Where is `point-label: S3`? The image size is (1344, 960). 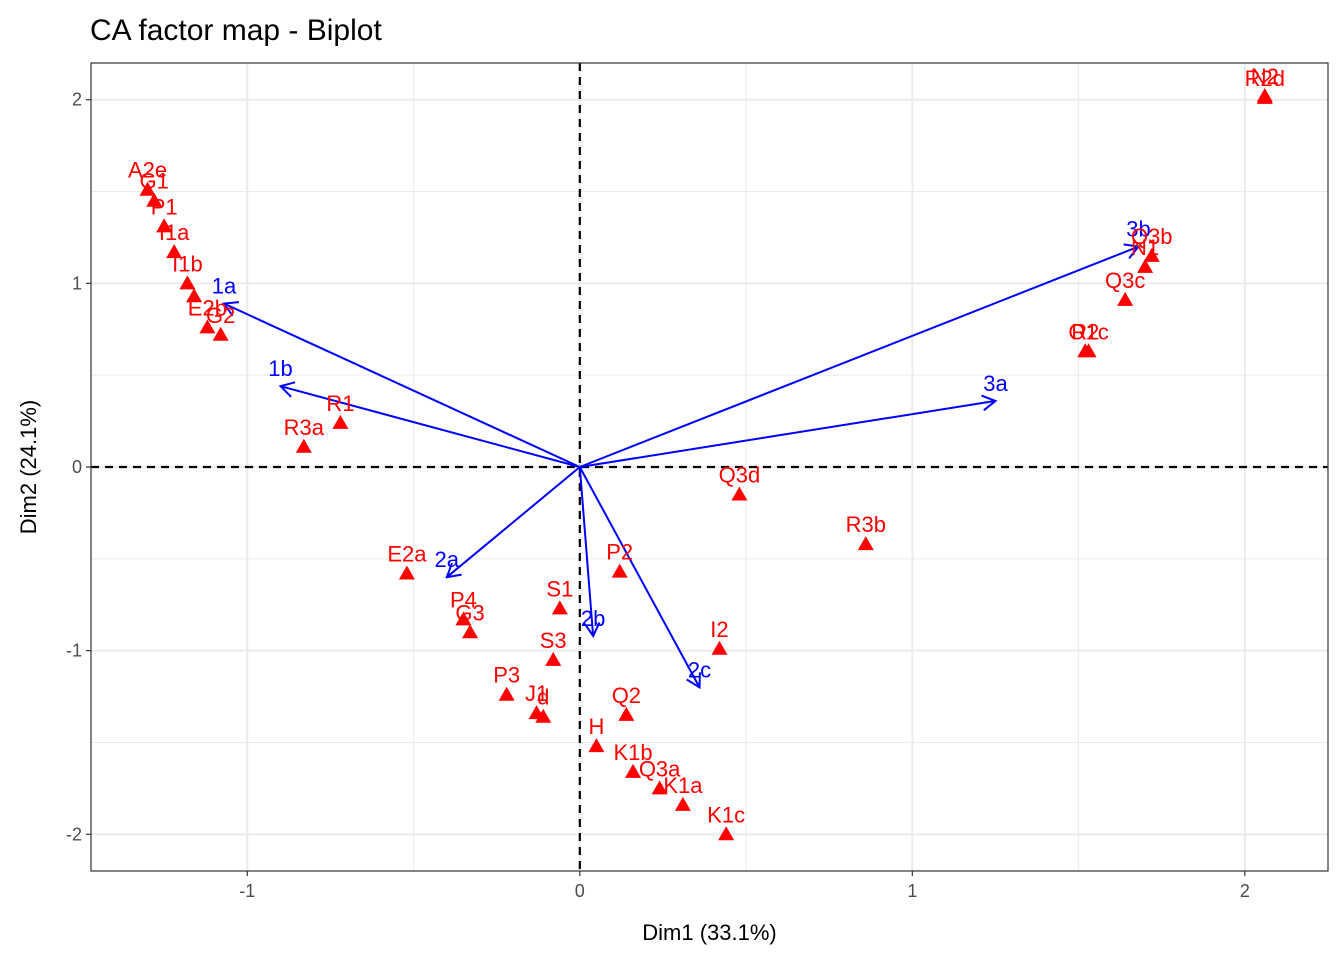 point-label: S3 is located at coordinates (553, 640).